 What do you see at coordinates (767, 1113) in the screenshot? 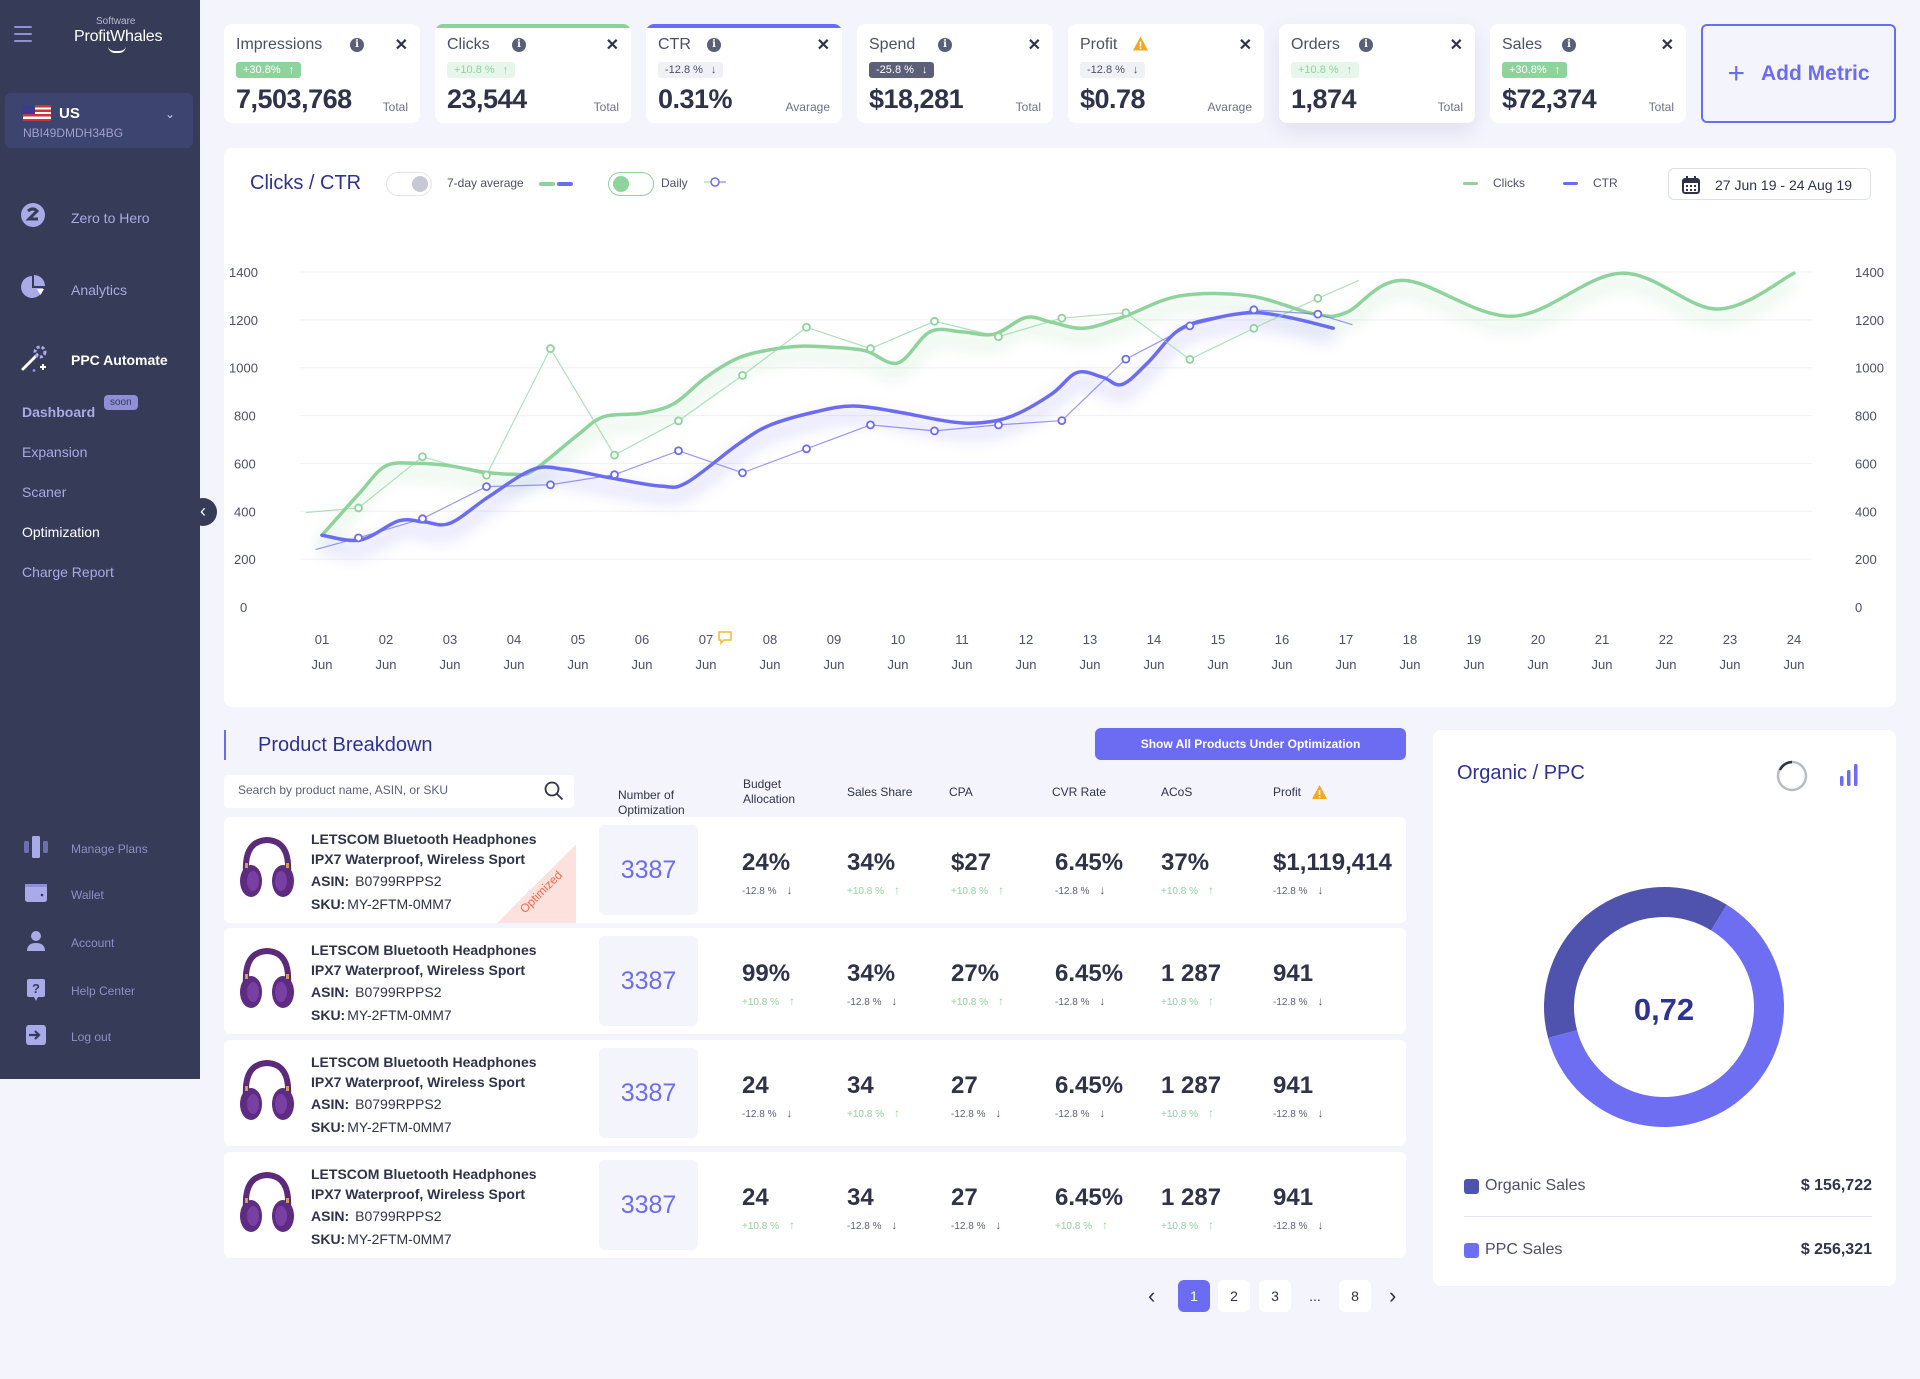
I see `budget-allocation-change: -12.8 % ↓` at bounding box center [767, 1113].